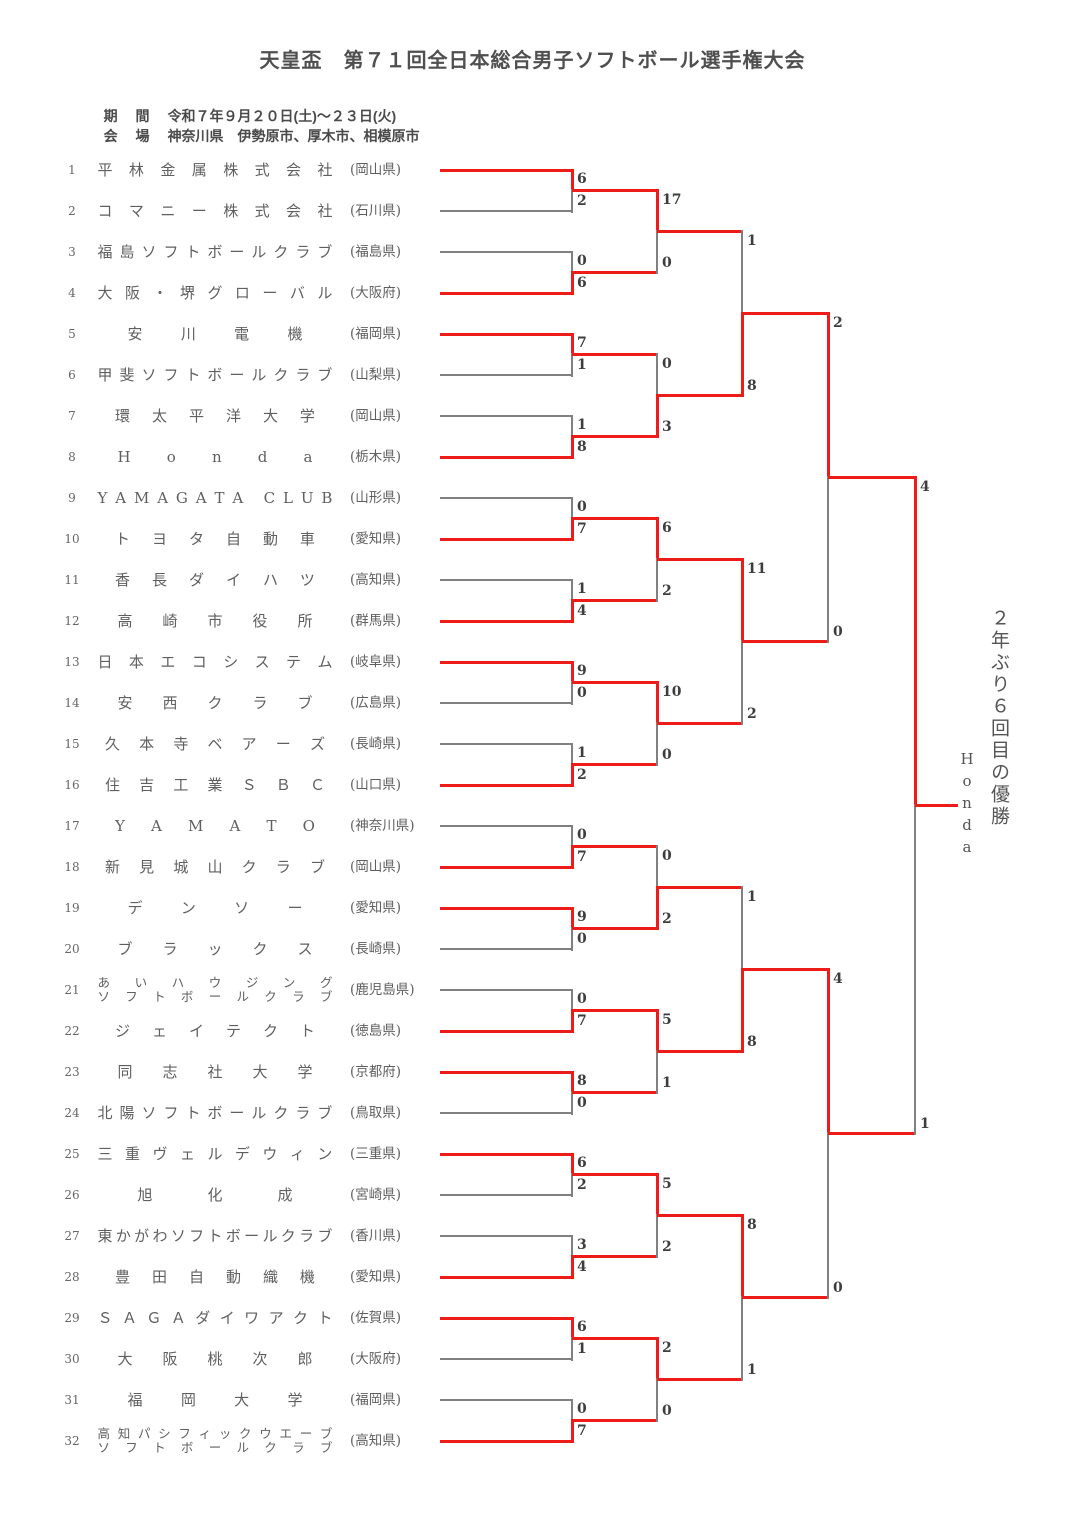 This screenshot has height=1529, width=1065. I want to click on team-name-char: 化, so click(215, 1195).